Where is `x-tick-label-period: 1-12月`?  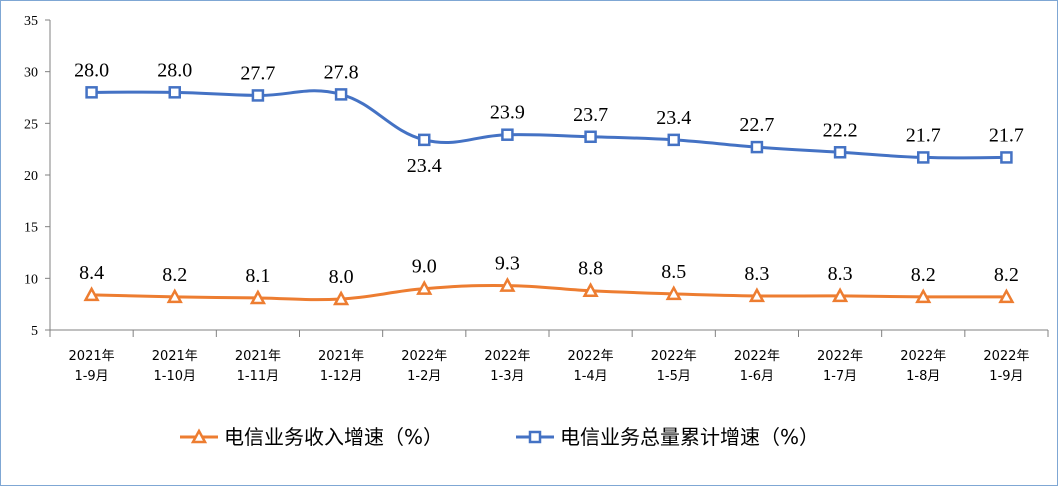
x-tick-label-period: 1-12月 is located at coordinates (341, 376).